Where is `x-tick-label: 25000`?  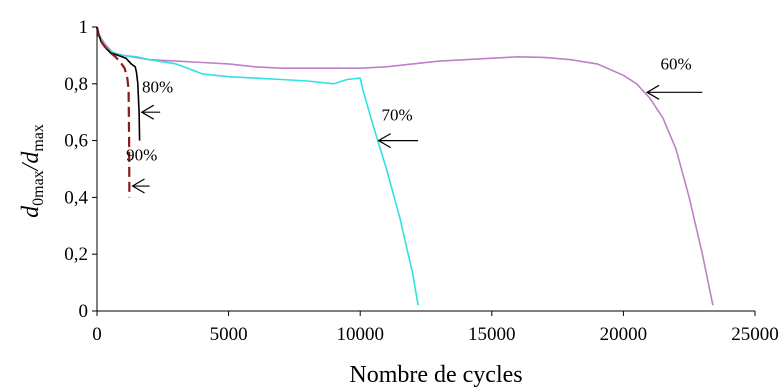 x-tick-label: 25000 is located at coordinates (755, 334).